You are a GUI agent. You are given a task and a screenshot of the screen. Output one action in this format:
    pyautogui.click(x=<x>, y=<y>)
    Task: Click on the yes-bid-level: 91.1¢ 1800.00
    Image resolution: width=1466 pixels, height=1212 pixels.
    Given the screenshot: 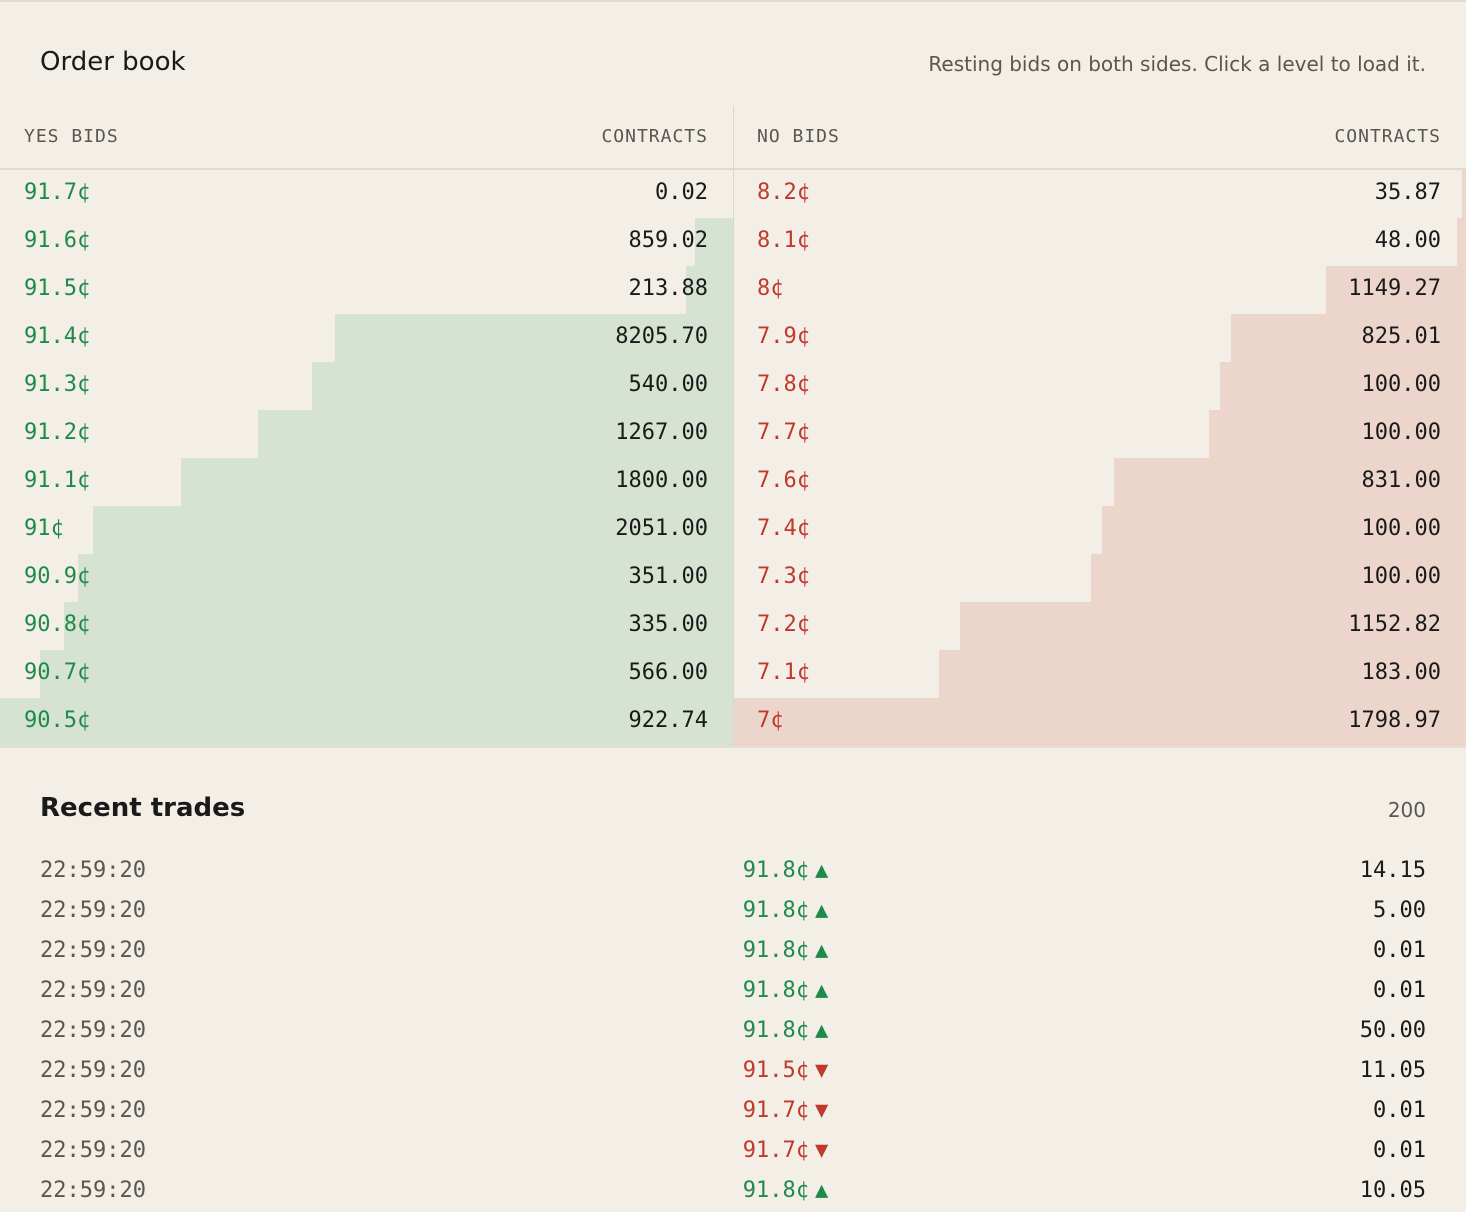 What is the action you would take?
    pyautogui.click(x=366, y=482)
    